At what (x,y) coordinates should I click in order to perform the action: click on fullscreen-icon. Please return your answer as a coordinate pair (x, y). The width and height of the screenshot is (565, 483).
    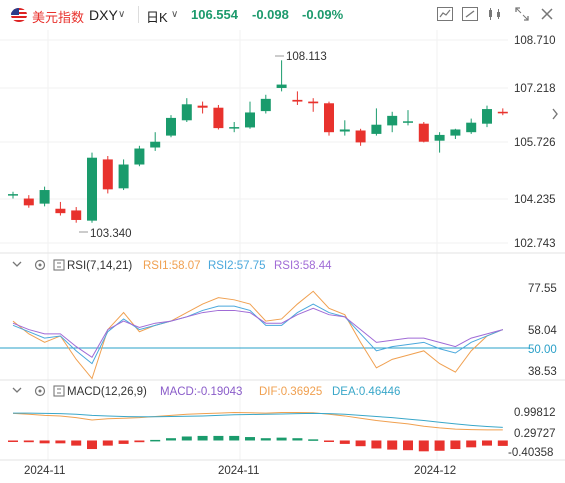
    Looking at the image, I should click on (522, 16).